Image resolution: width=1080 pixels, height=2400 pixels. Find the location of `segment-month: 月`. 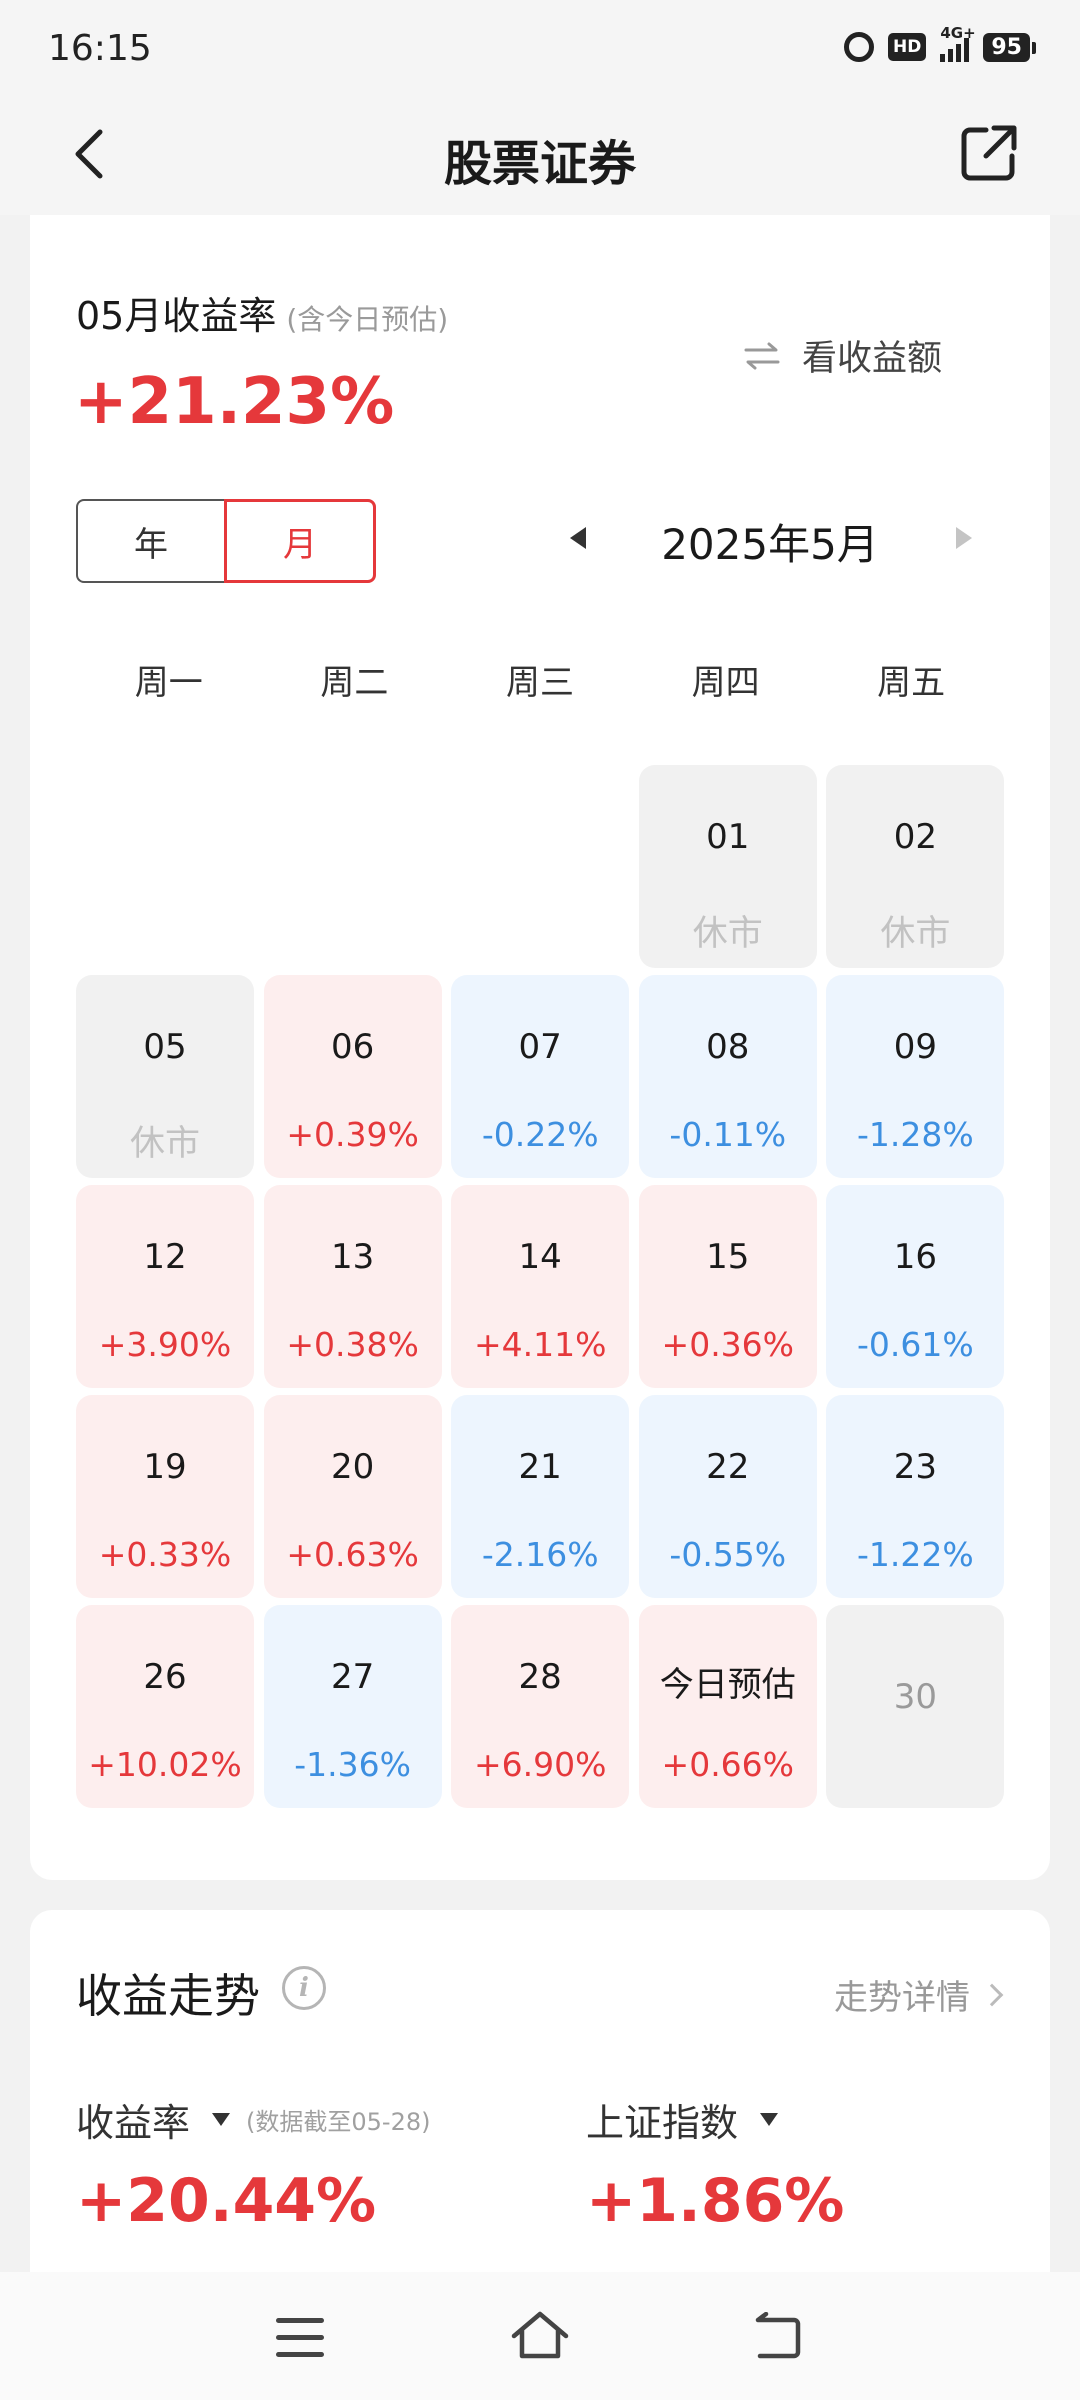

segment-month: 月 is located at coordinates (300, 541).